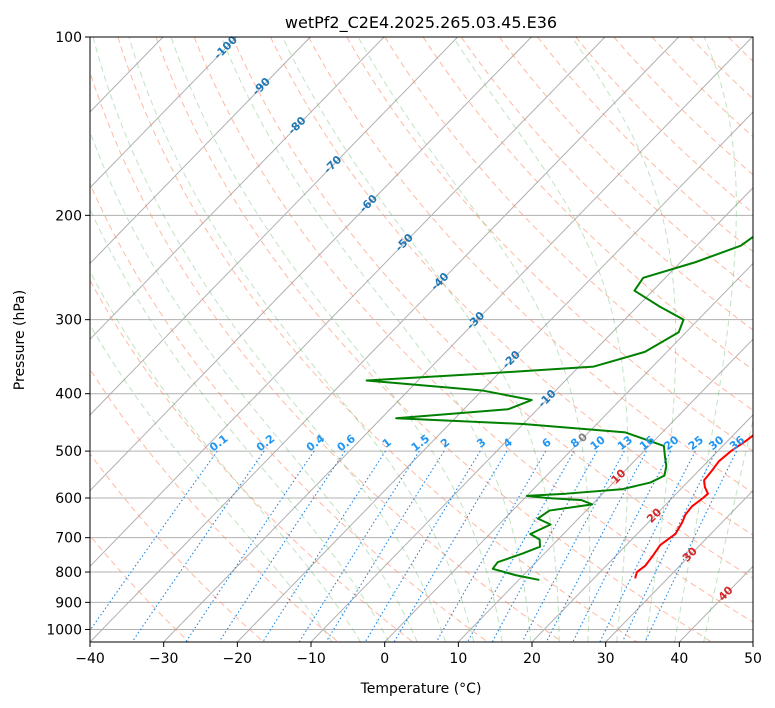 The height and width of the screenshot is (708, 775). What do you see at coordinates (458, 659) in the screenshot?
I see `x-tick-label: 10` at bounding box center [458, 659].